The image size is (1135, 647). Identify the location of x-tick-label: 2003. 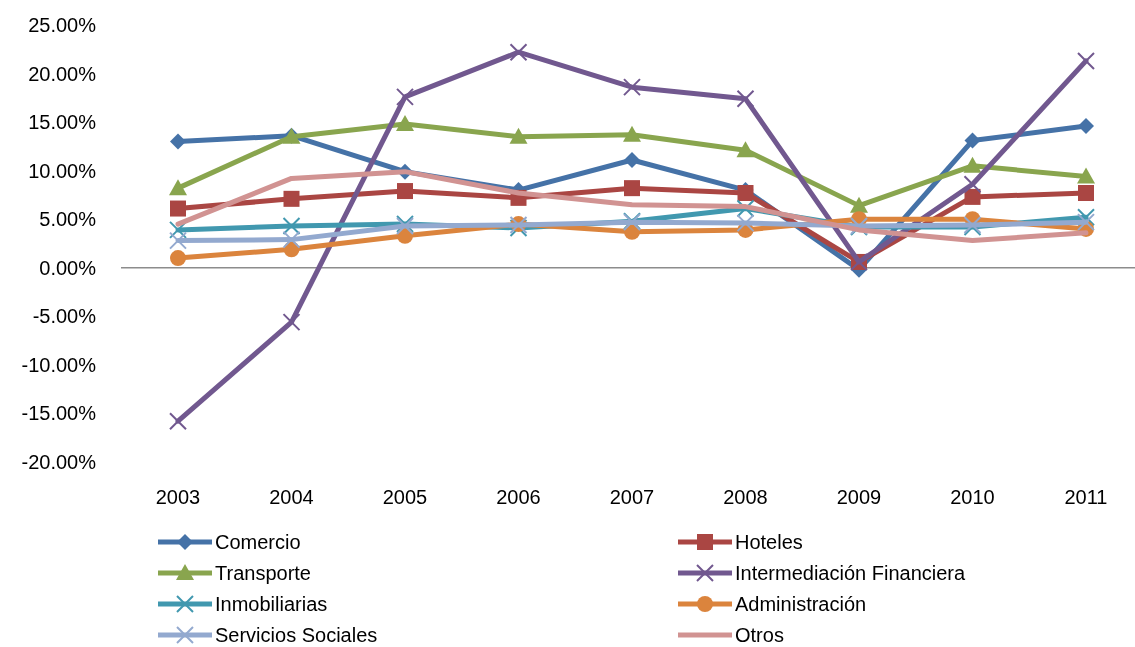
(178, 497).